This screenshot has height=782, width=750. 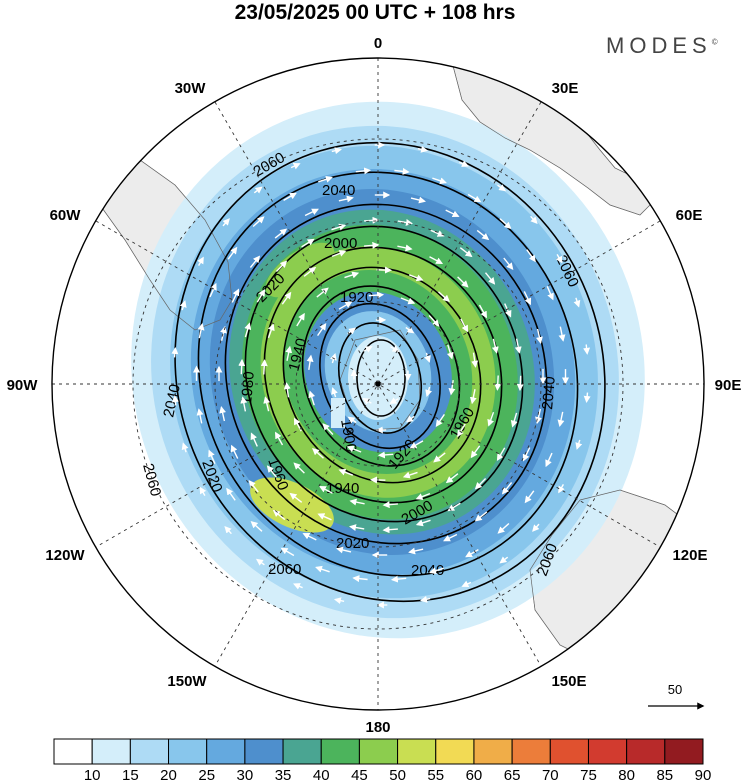 I want to click on colorbar-tick-label: 30, so click(x=245, y=774).